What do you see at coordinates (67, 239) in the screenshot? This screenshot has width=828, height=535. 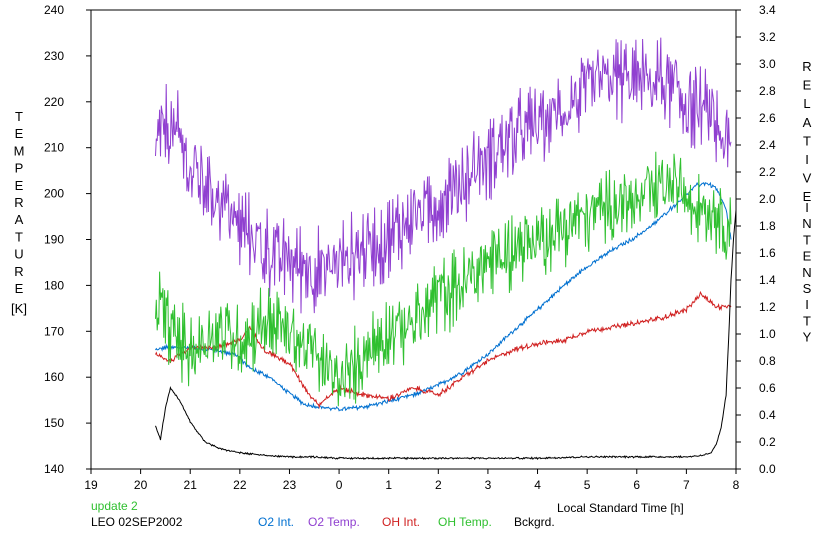 I see `y-left-axis: 140 150 160 170 180 190 200 210 220 230 240` at bounding box center [67, 239].